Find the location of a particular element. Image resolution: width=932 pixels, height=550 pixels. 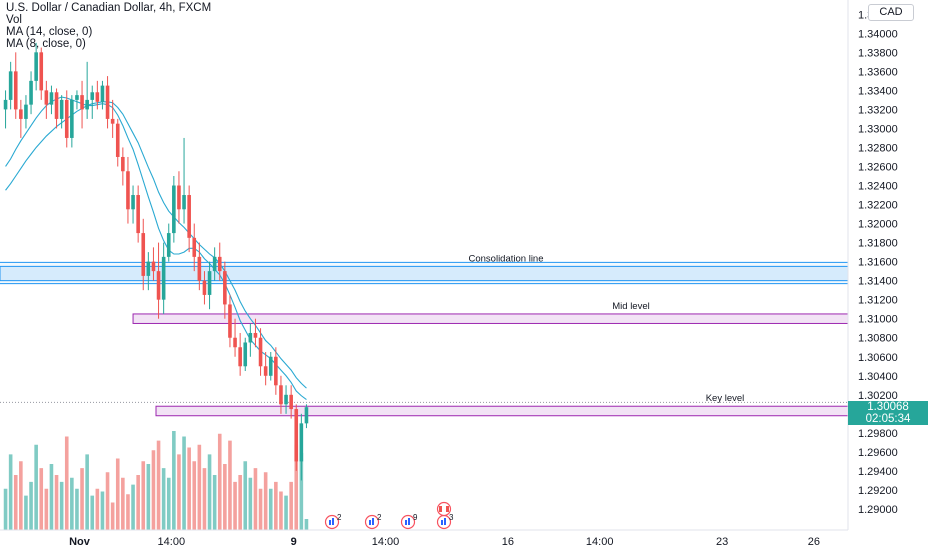

zone-label-consolidation: Consolidation line is located at coordinates (506, 258).